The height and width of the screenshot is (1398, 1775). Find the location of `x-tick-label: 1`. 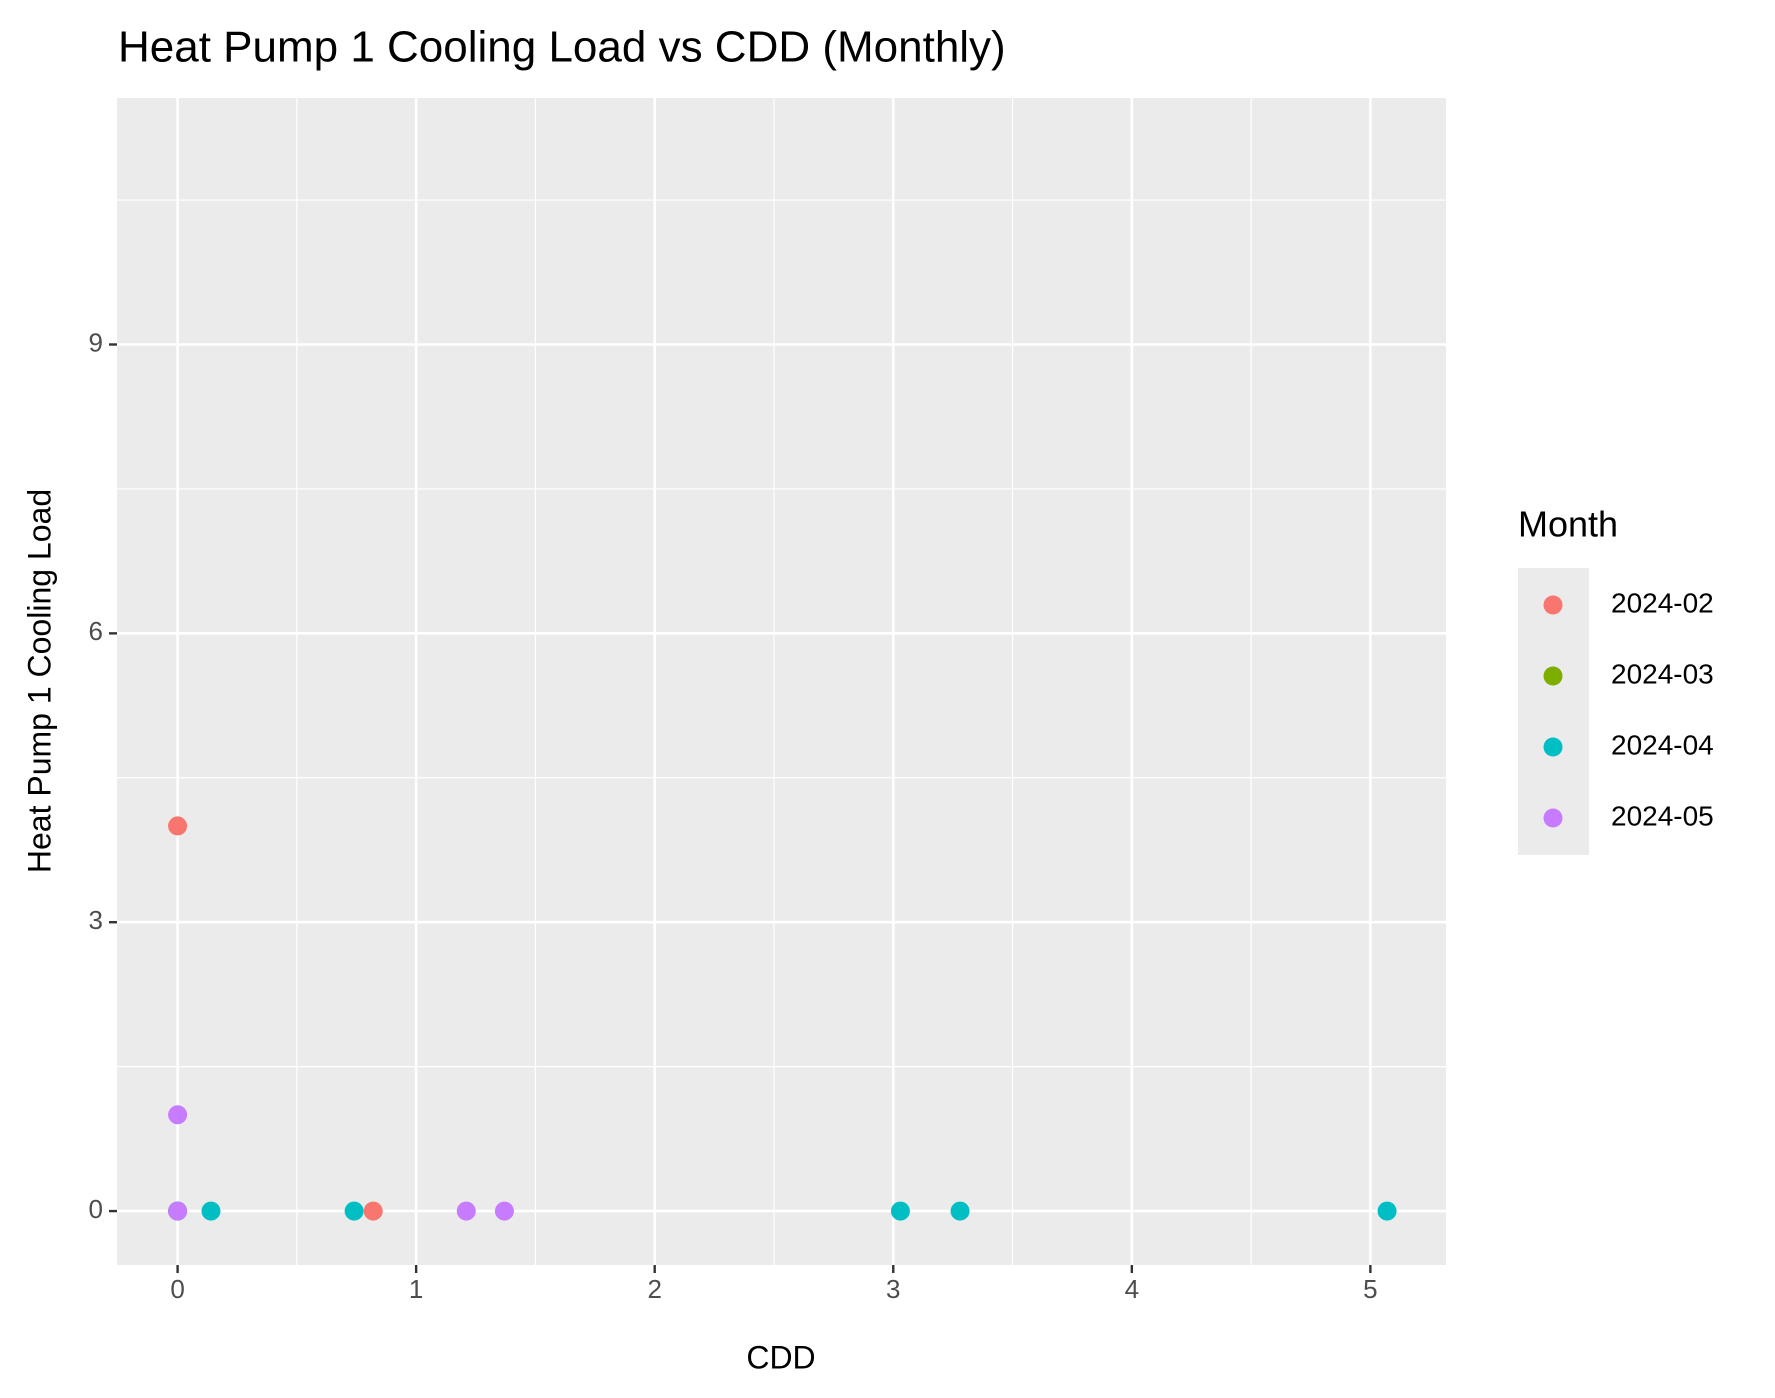

x-tick-label: 1 is located at coordinates (416, 1289).